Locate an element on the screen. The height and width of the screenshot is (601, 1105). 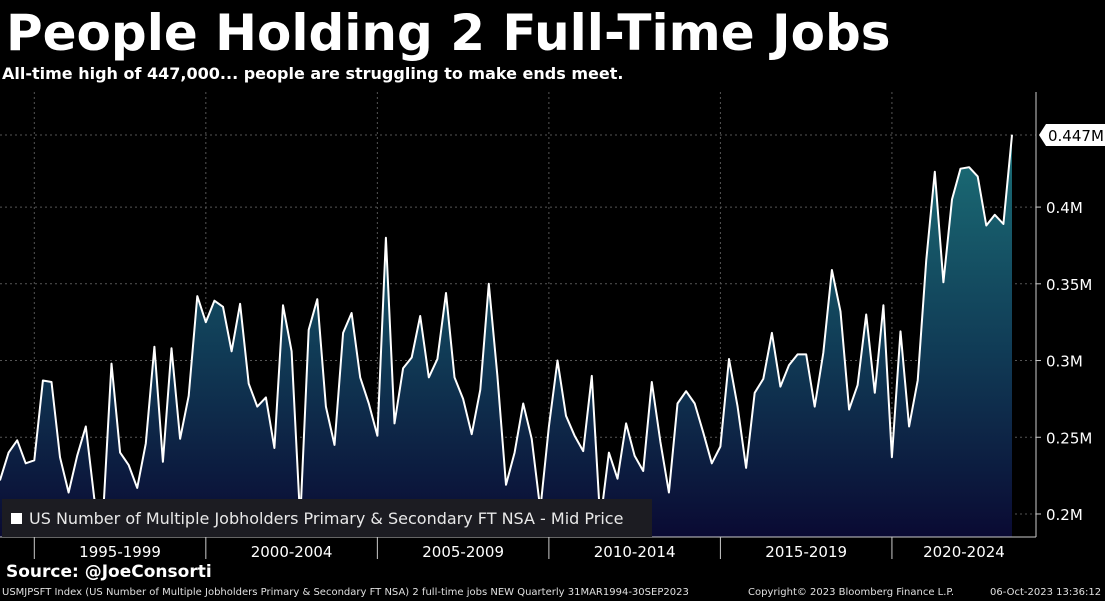
last-value-tag: 0.447M is located at coordinates (1072, 134).